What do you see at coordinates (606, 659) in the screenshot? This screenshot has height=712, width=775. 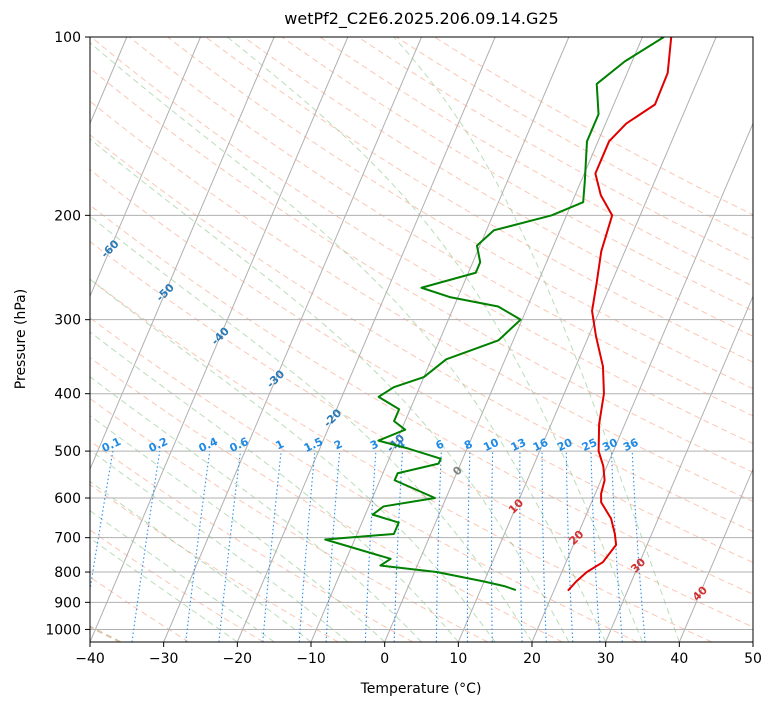 I see `x-tick-label: 30` at bounding box center [606, 659].